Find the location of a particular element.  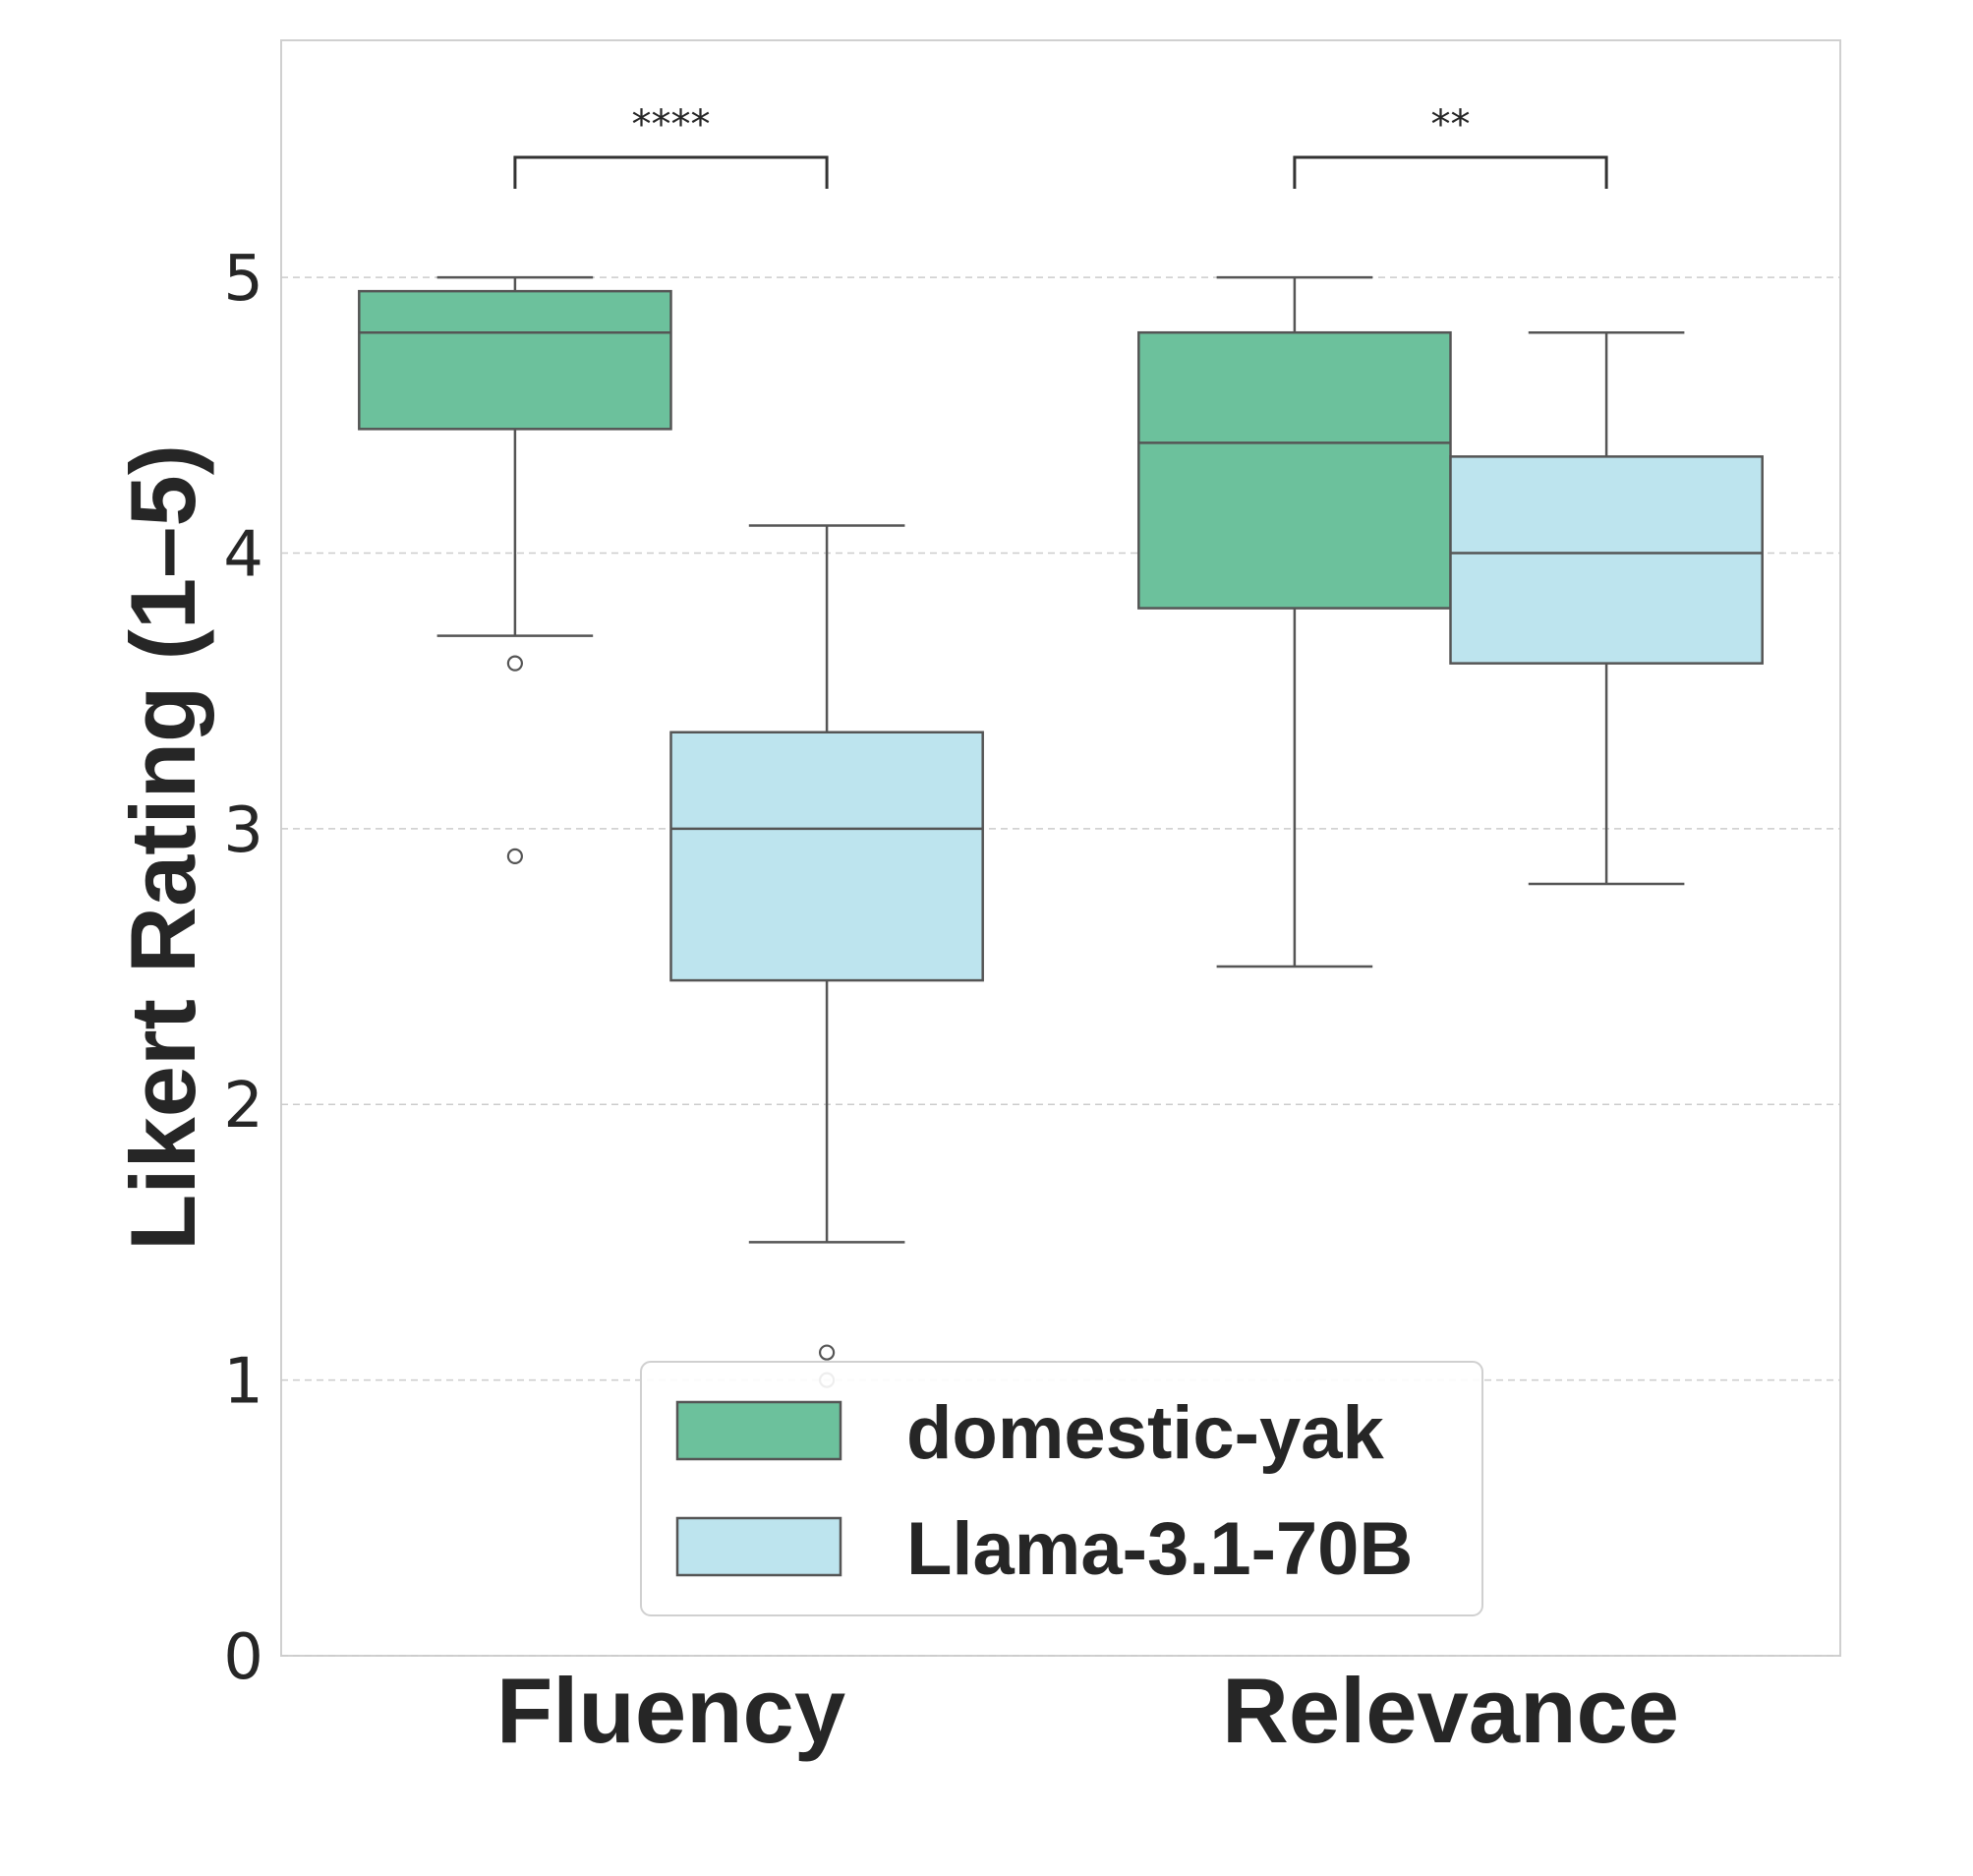

significance-label: ** is located at coordinates (1451, 124).